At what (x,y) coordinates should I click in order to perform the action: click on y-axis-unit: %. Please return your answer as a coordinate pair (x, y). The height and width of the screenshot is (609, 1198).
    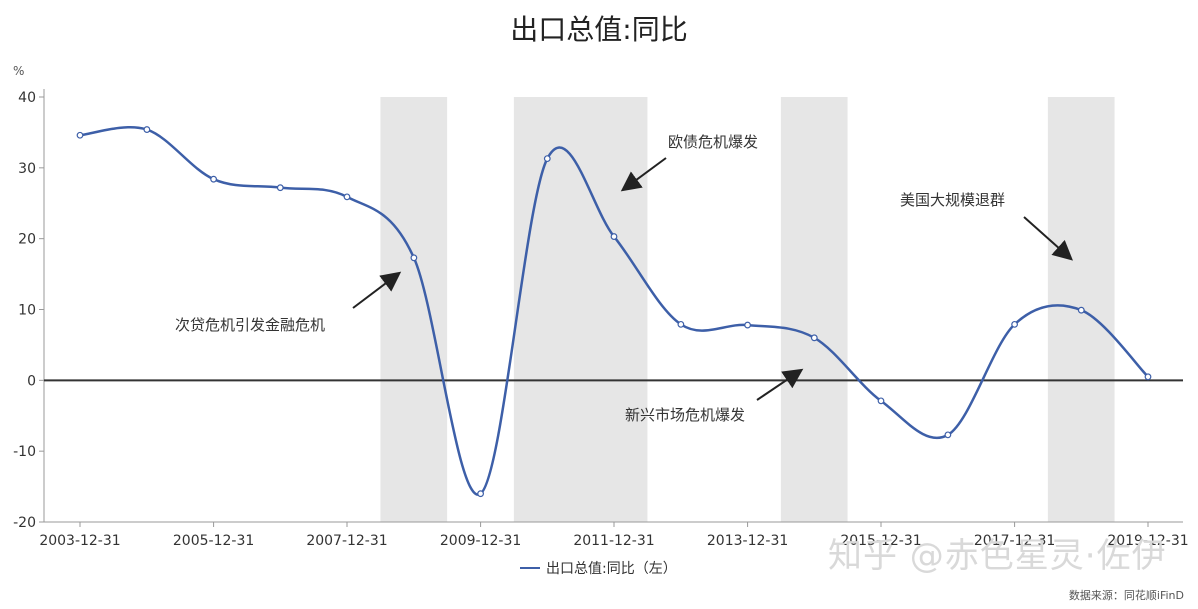
    Looking at the image, I should click on (19, 71).